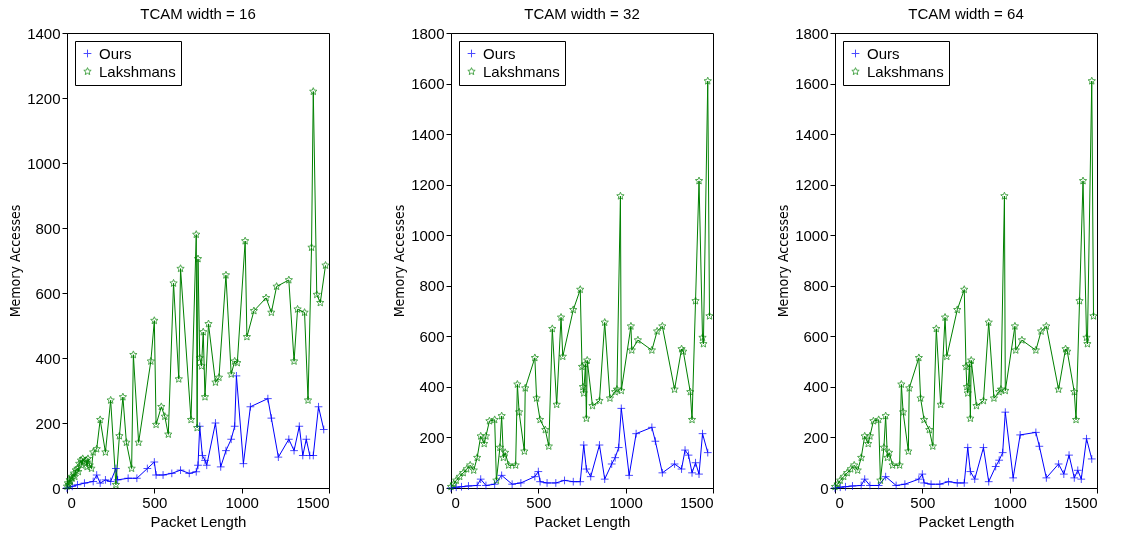 The height and width of the screenshot is (556, 1138). What do you see at coordinates (966, 13) in the screenshot?
I see `chart-title: TCAM width = 64` at bounding box center [966, 13].